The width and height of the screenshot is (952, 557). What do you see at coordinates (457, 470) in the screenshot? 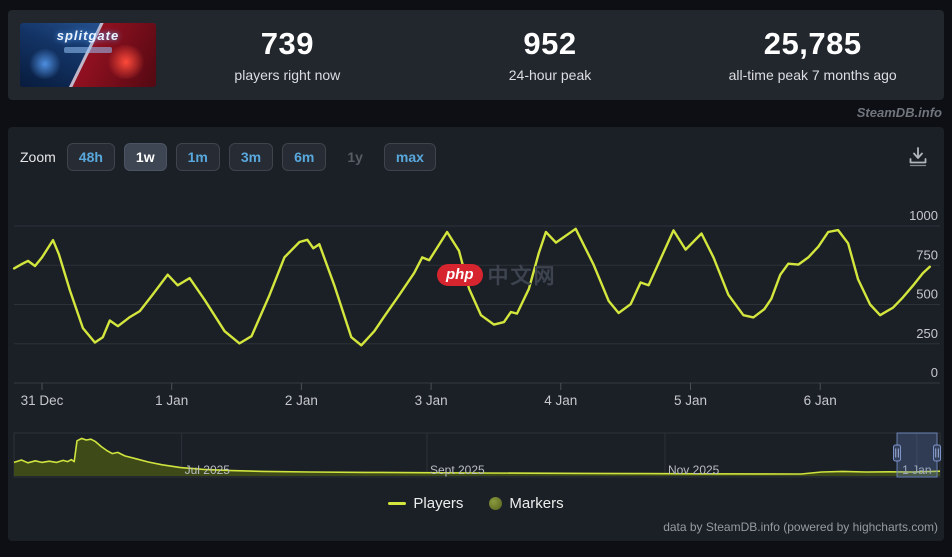
I see `svg-text: Sept 2025` at bounding box center [457, 470].